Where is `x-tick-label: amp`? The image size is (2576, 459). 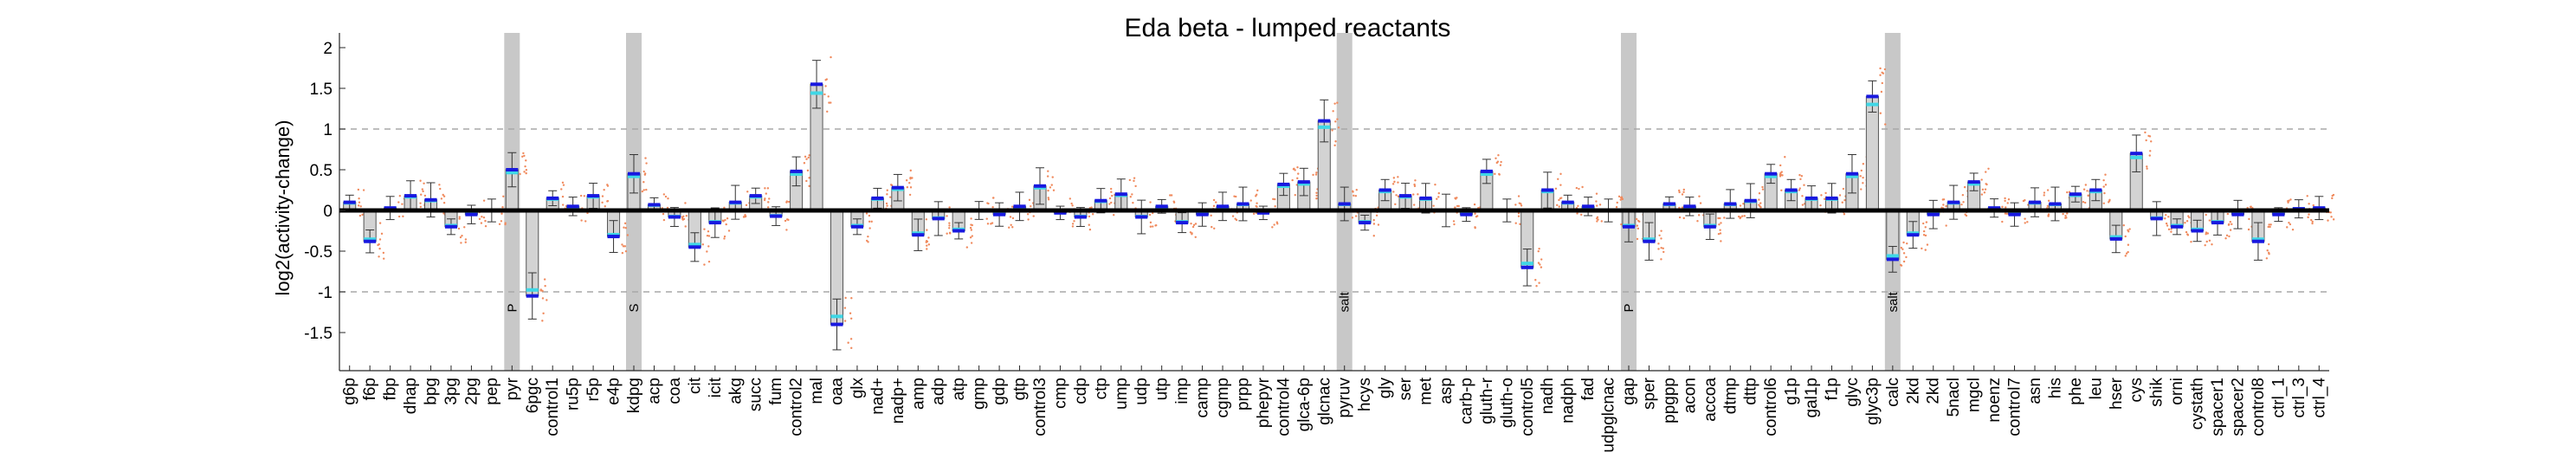 x-tick-label: amp is located at coordinates (918, 394).